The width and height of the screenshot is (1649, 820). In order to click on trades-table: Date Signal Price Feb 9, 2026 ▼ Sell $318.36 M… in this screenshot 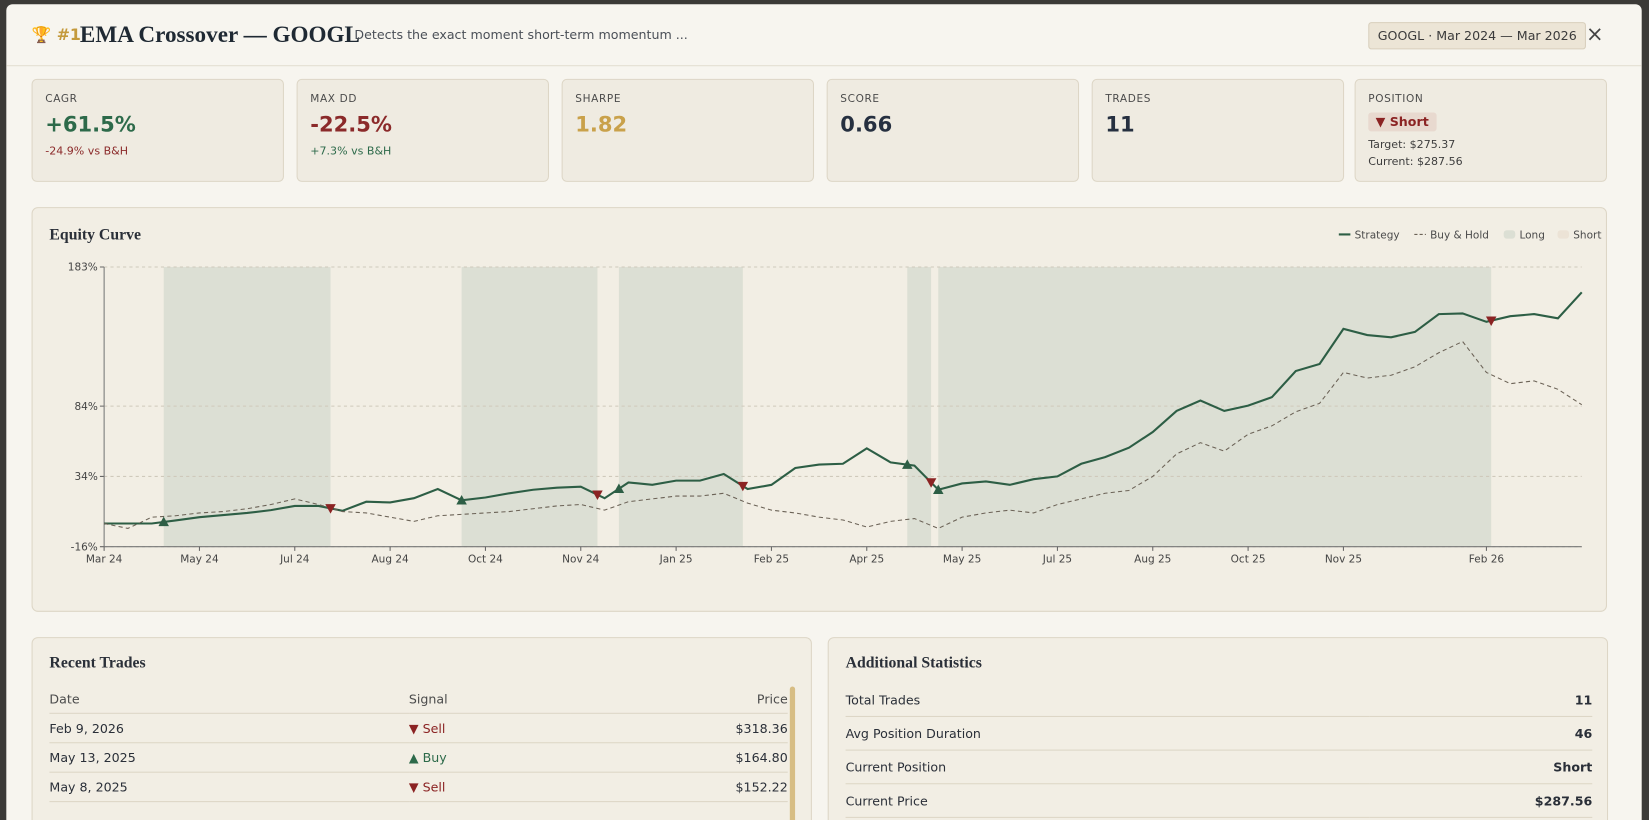, I will do `click(418, 743)`.